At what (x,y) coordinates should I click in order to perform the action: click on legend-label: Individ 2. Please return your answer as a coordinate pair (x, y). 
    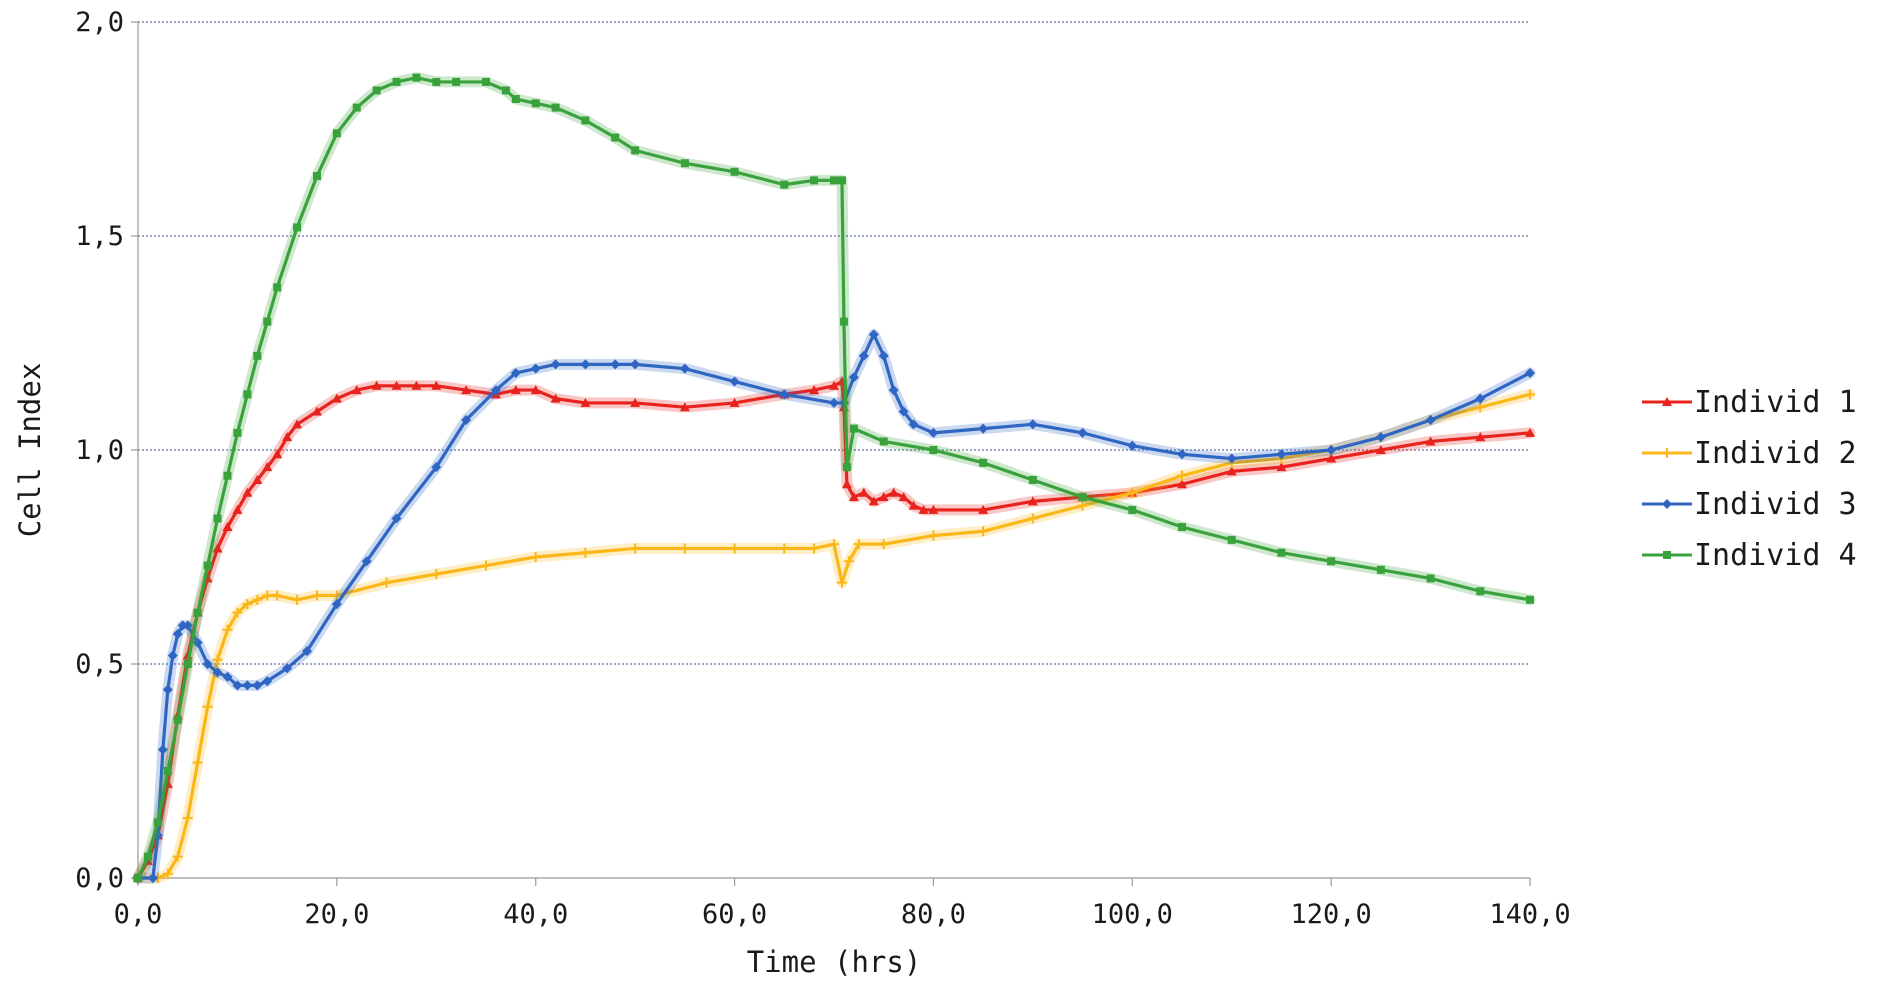
    Looking at the image, I should click on (1775, 453).